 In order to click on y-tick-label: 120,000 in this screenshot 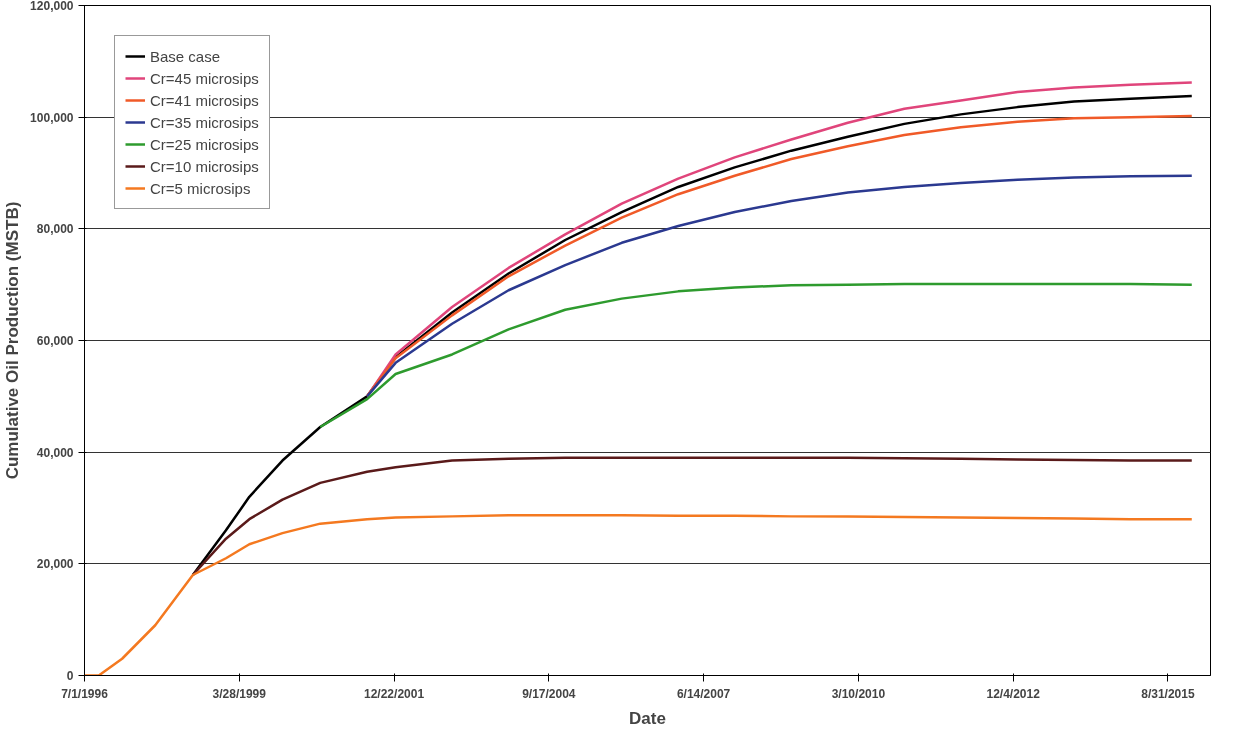, I will do `click(52, 6)`.